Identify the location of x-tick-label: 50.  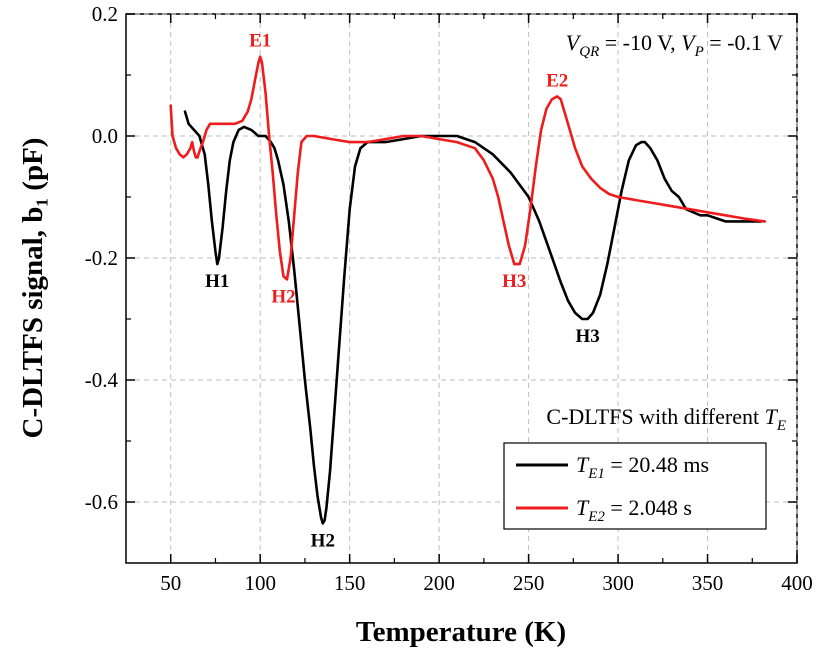
(170, 583).